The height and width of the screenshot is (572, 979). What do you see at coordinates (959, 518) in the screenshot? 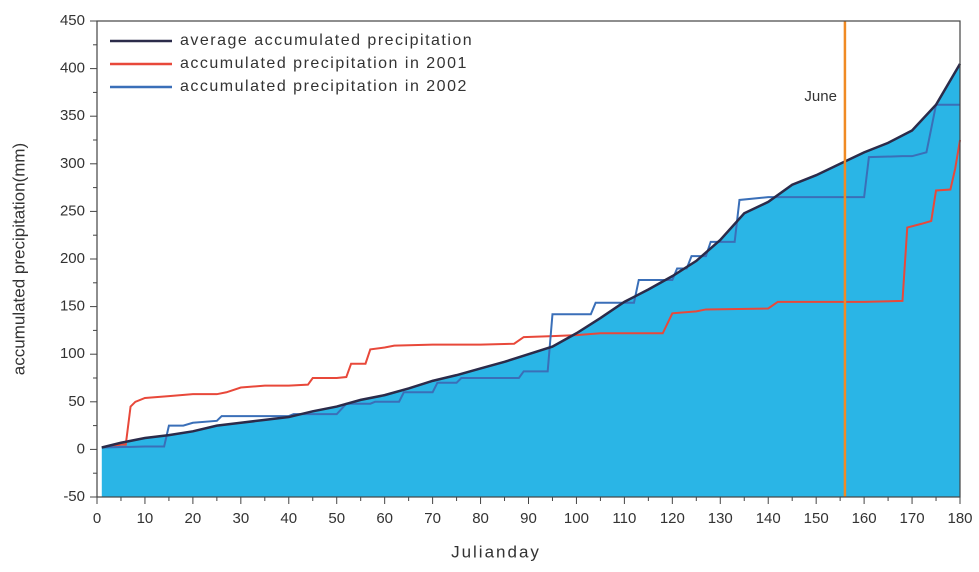
I see `x-tick-label: 180` at bounding box center [959, 518].